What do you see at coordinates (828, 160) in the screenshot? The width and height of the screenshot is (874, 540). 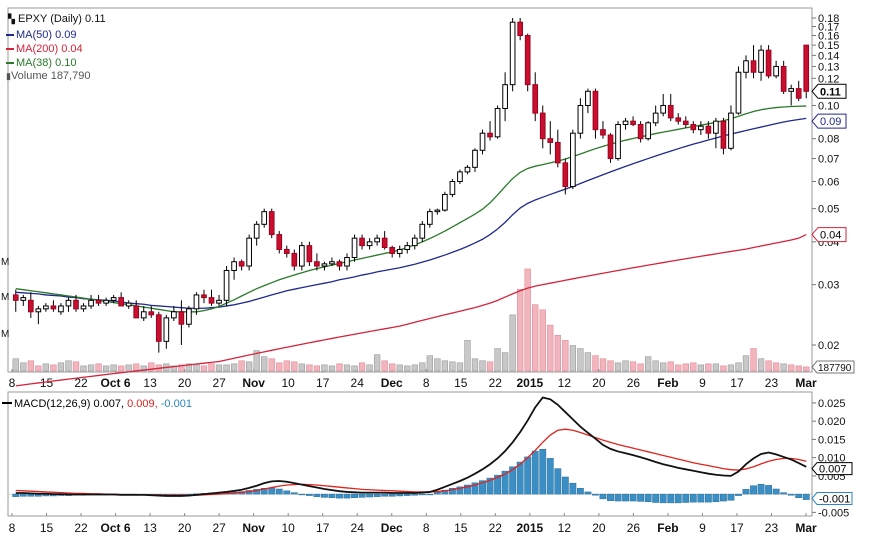 I see `price-y-tick-label: 0.07` at bounding box center [828, 160].